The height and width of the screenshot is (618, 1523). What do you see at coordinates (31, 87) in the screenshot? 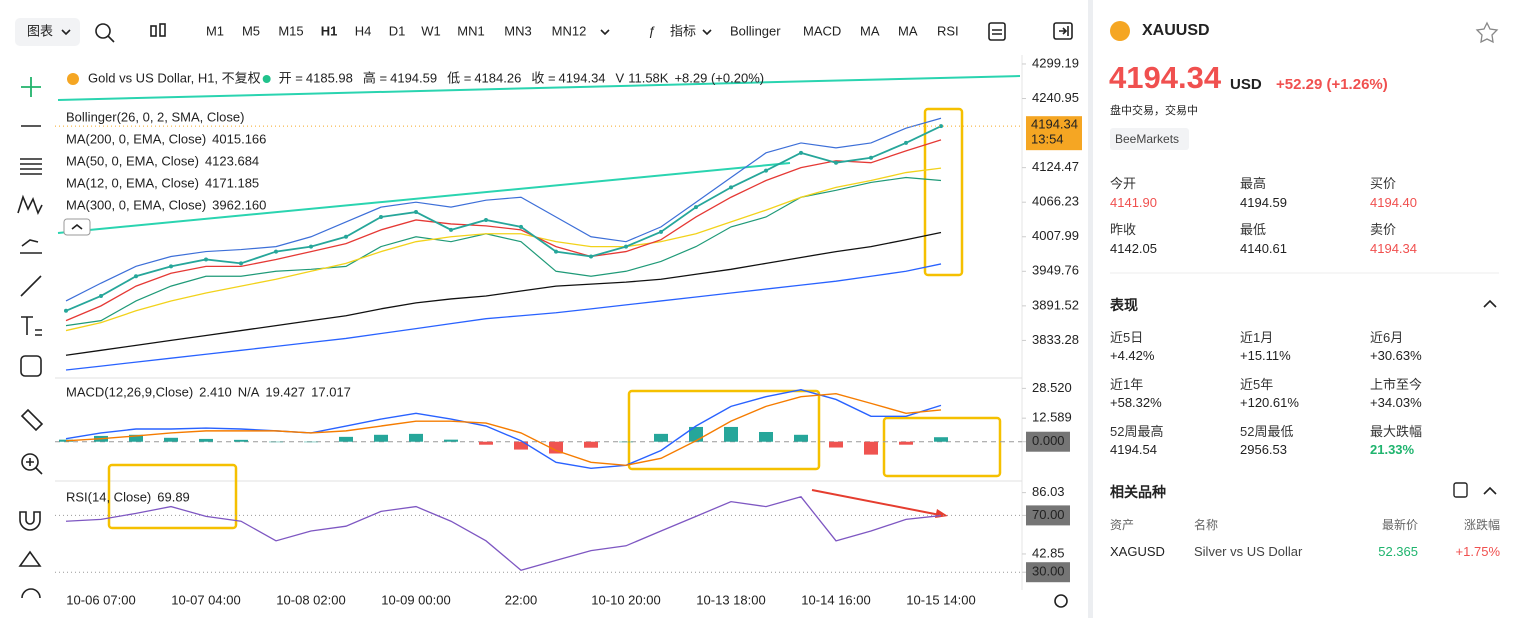
I see `crosshair-tool` at bounding box center [31, 87].